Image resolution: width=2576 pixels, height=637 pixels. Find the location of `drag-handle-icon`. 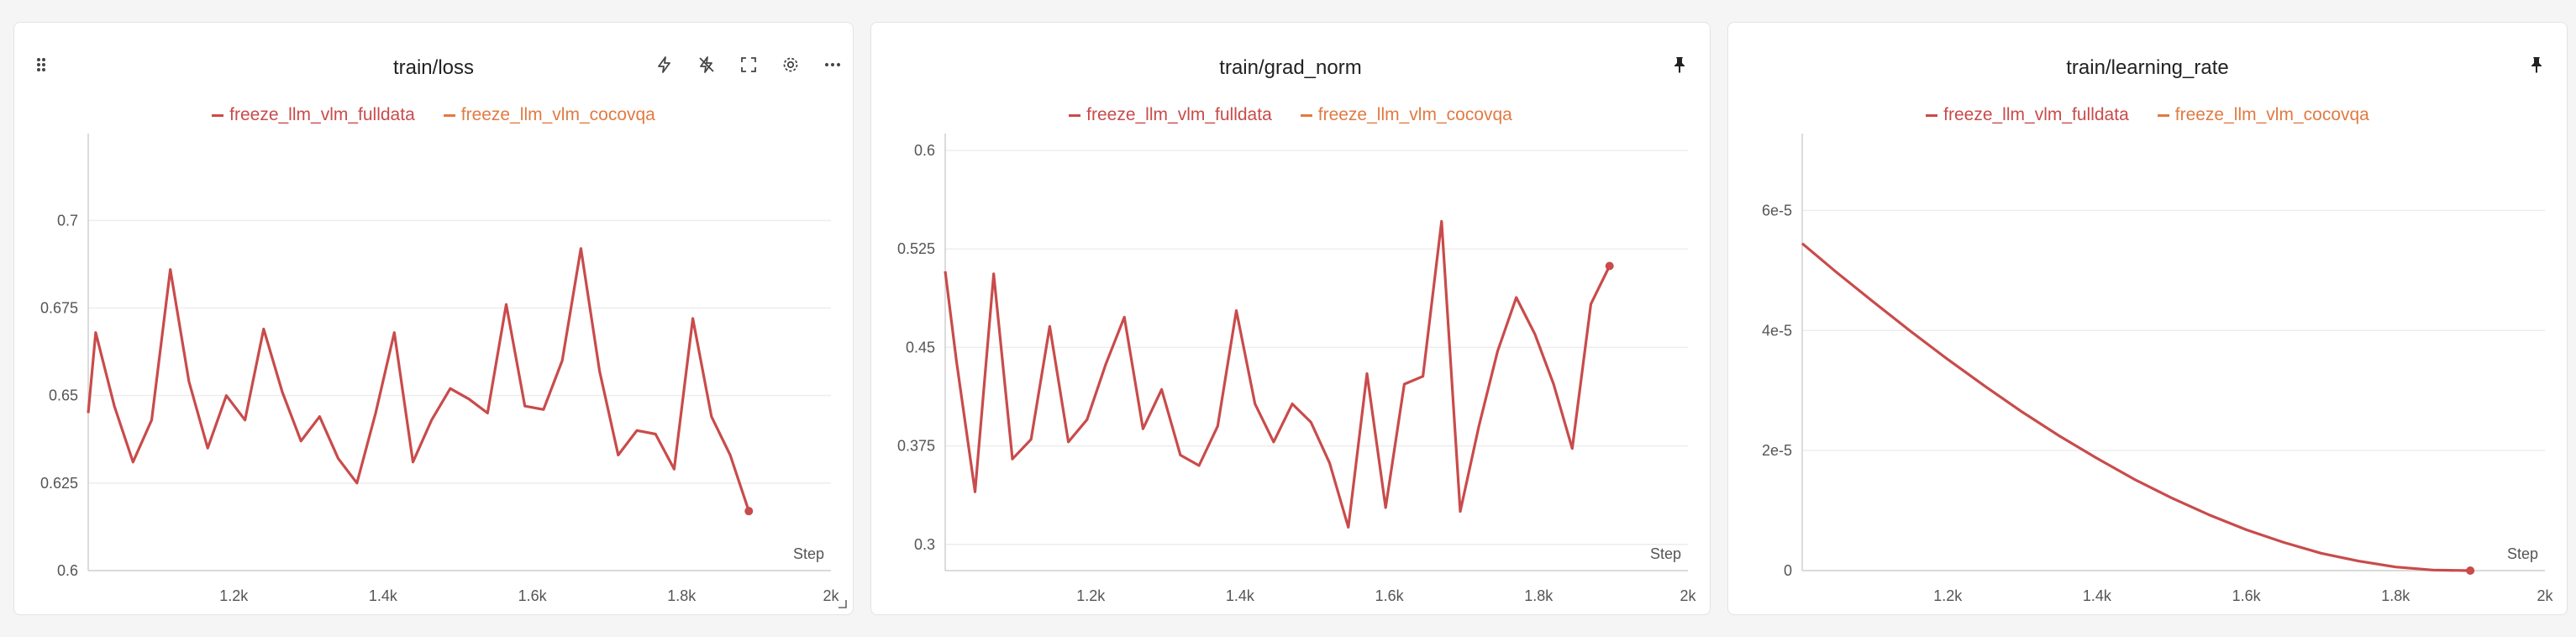

drag-handle-icon is located at coordinates (41, 65).